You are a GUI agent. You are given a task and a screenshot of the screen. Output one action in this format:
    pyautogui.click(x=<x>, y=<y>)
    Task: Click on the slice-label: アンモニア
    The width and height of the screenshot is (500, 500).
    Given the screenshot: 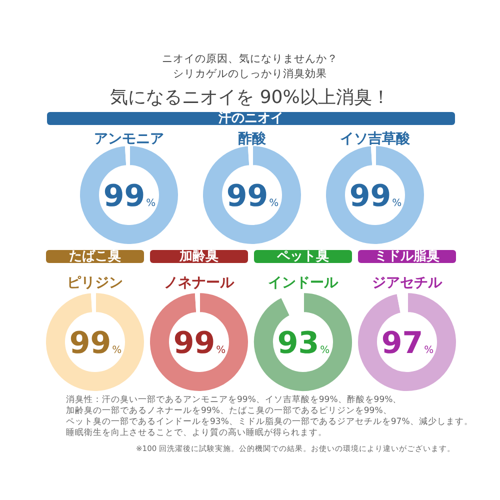 What is the action you would take?
    pyautogui.click(x=129, y=139)
    